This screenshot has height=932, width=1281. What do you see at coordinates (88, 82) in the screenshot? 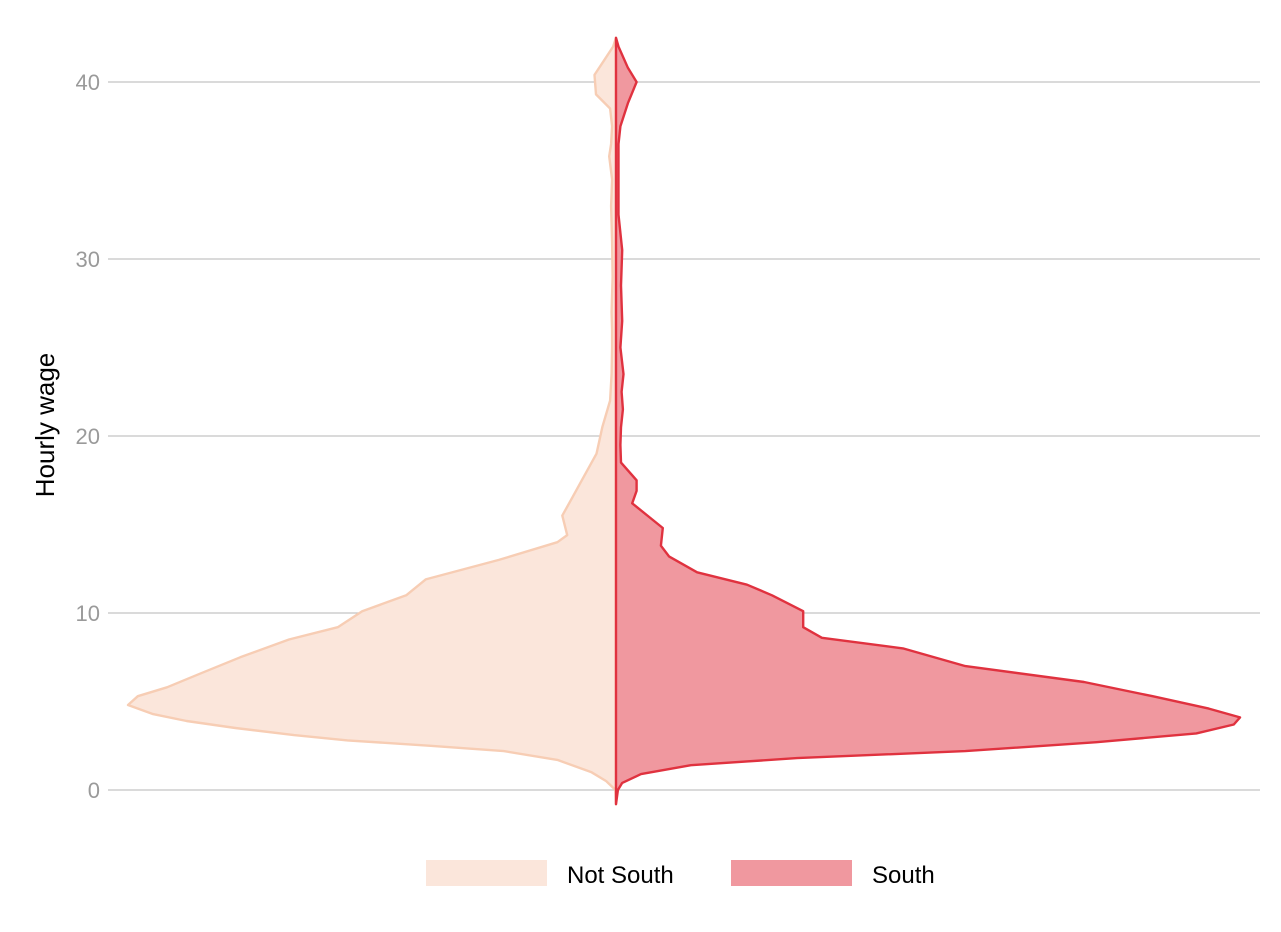
I see `y-tick-label-40: 40` at bounding box center [88, 82].